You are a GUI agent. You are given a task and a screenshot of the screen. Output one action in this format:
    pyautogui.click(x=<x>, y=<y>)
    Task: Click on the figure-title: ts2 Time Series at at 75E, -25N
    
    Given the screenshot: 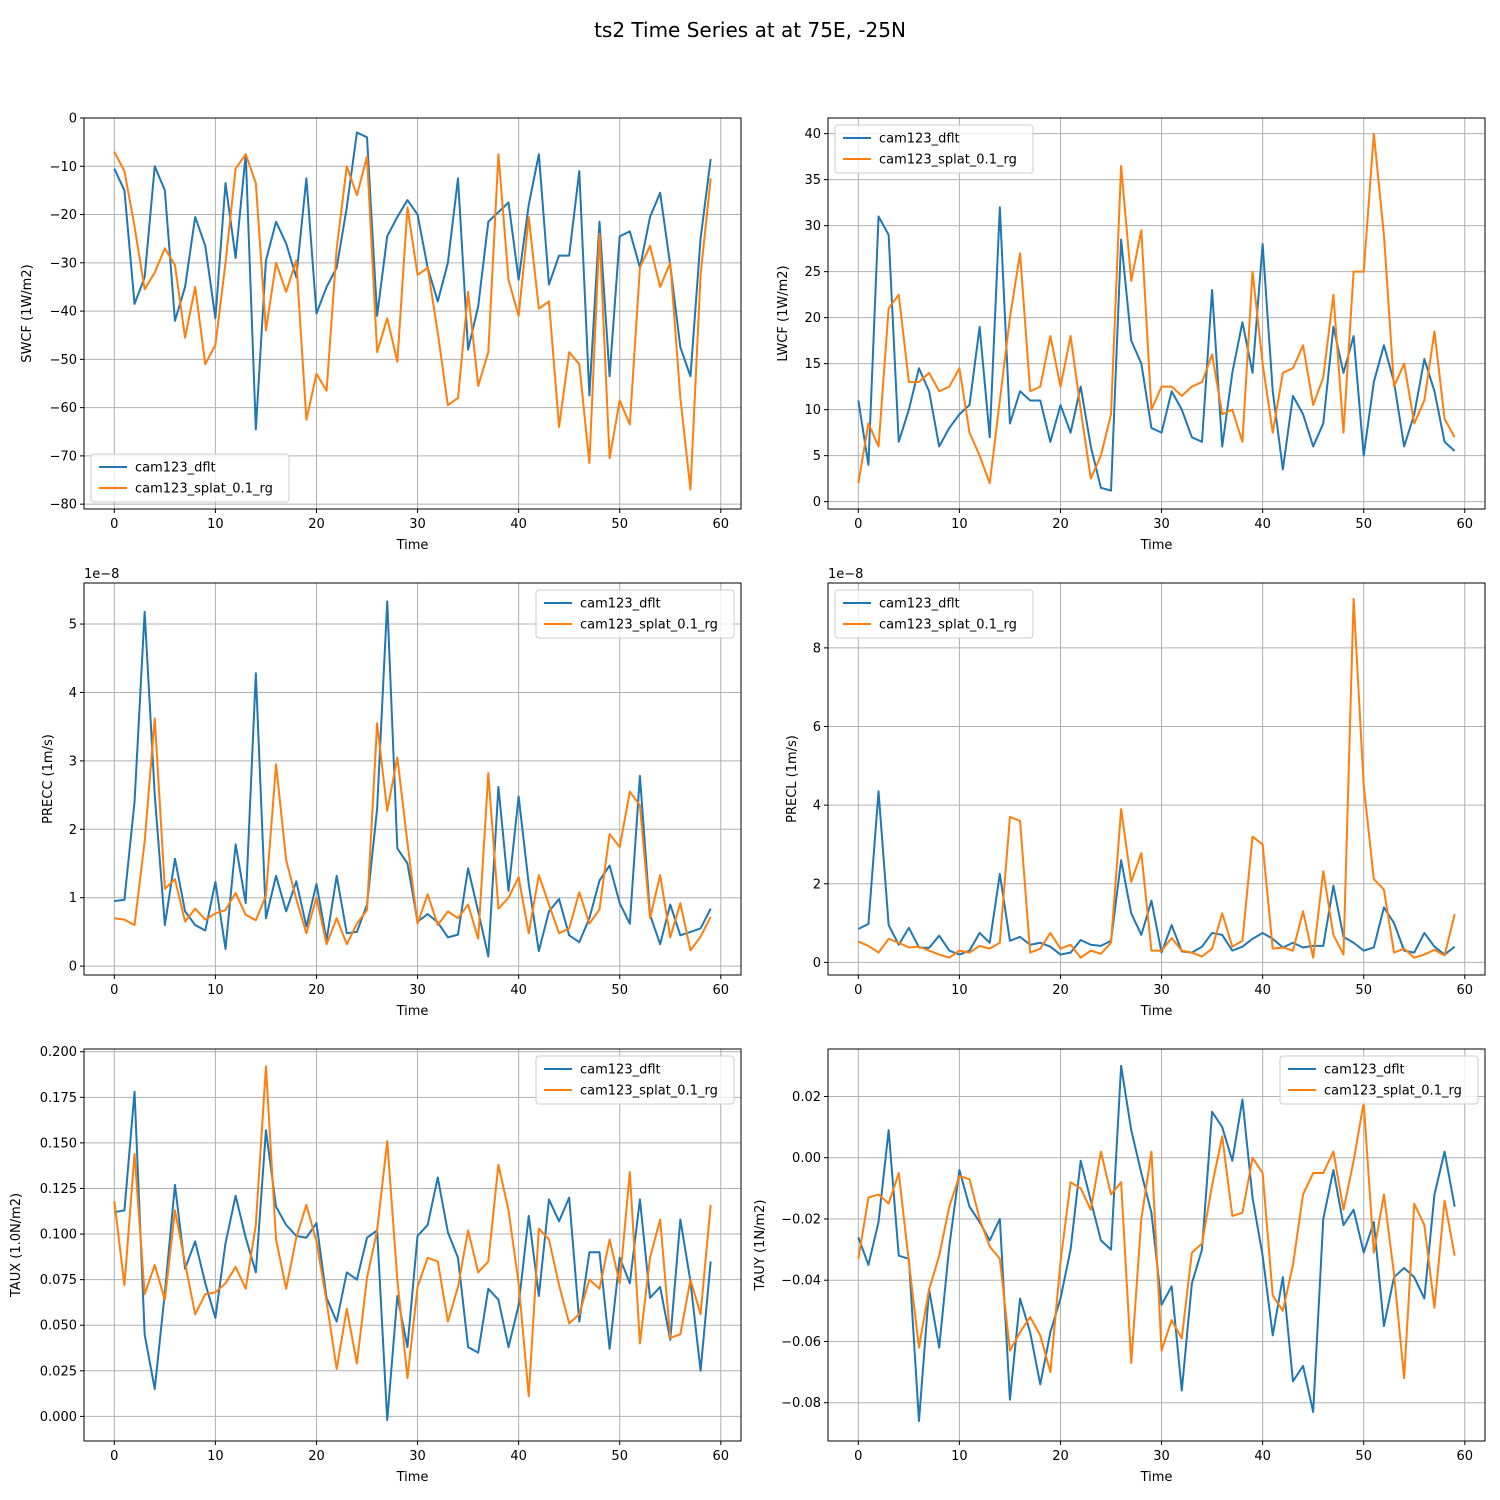 What is the action you would take?
    pyautogui.click(x=750, y=30)
    